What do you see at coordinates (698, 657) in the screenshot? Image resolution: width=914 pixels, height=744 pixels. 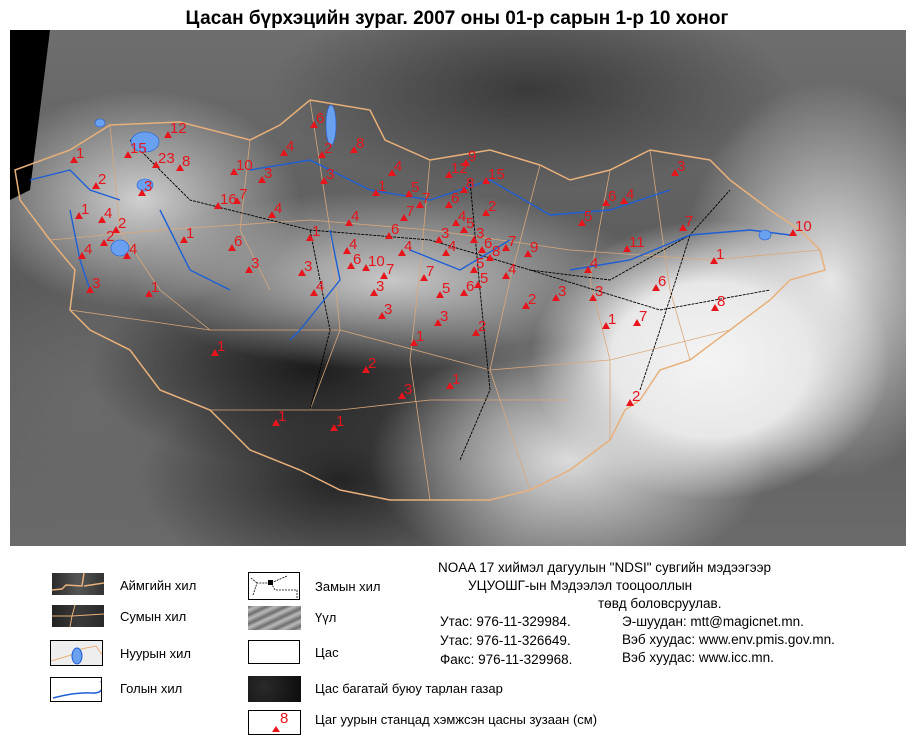 I see `website-2: Вэб хуудас: www.icc.mn.` at bounding box center [698, 657].